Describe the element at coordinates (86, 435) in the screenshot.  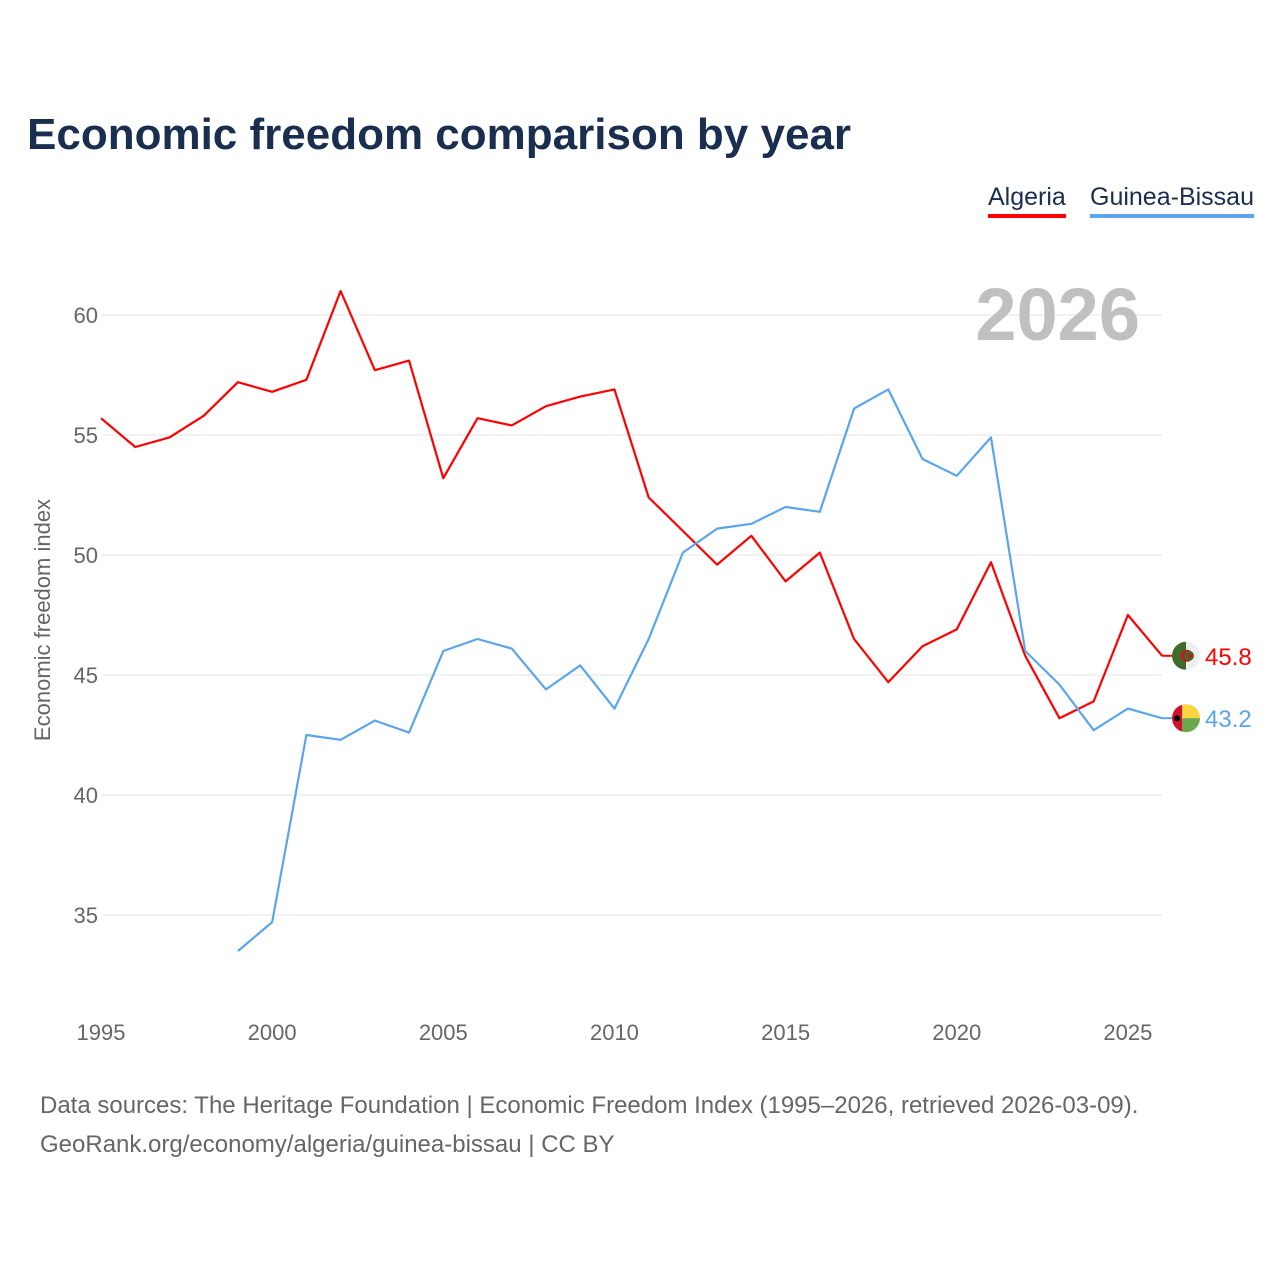
I see `y-tick-label: 55` at that location.